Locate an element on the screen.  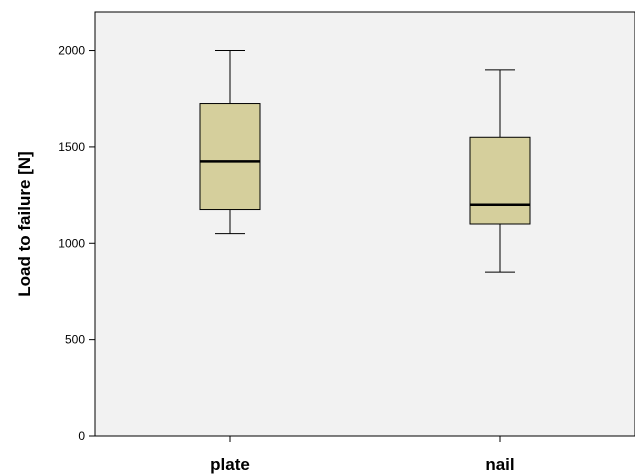
box-plate is located at coordinates (230, 142).